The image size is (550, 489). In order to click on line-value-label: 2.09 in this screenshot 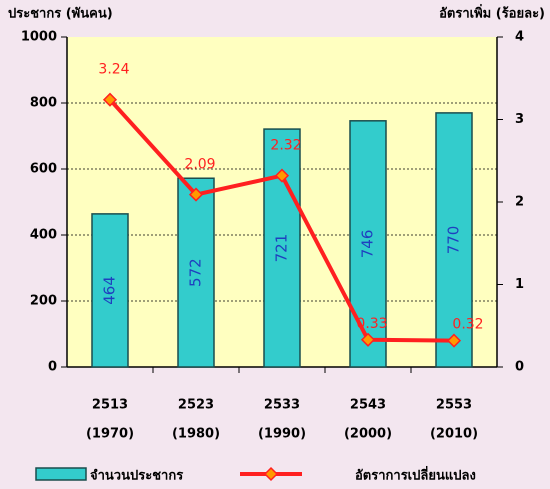, I will do `click(199, 165)`.